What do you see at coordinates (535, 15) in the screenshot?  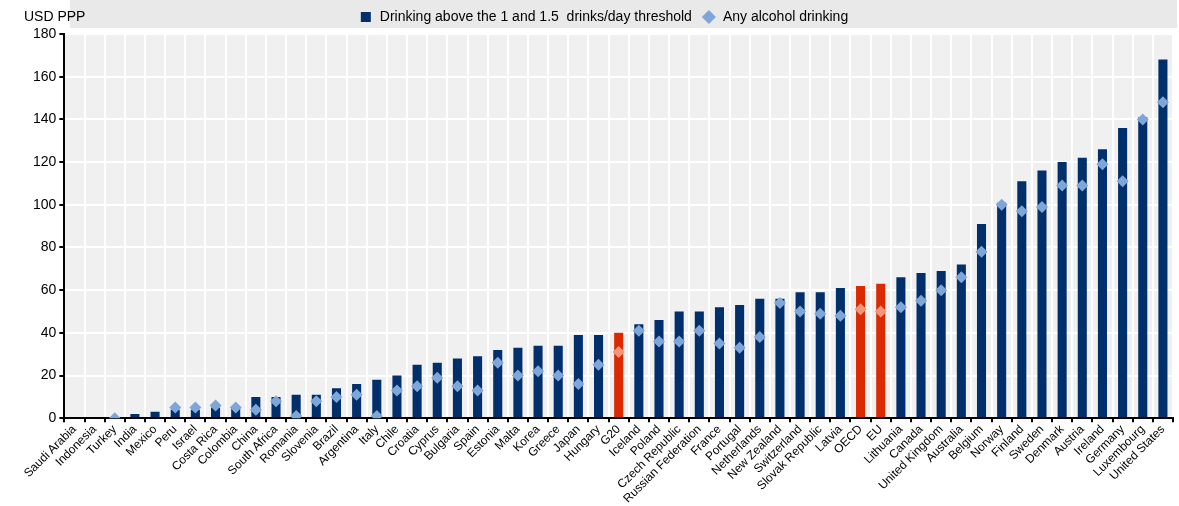 I see `legend-label: Drinking above the 1 and 1.5 drinks/day threshold` at bounding box center [535, 15].